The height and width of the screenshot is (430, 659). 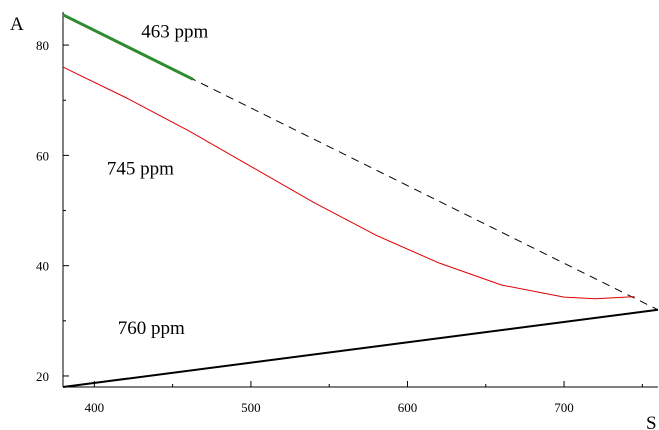 I want to click on x-tick-label: 400, so click(x=95, y=407).